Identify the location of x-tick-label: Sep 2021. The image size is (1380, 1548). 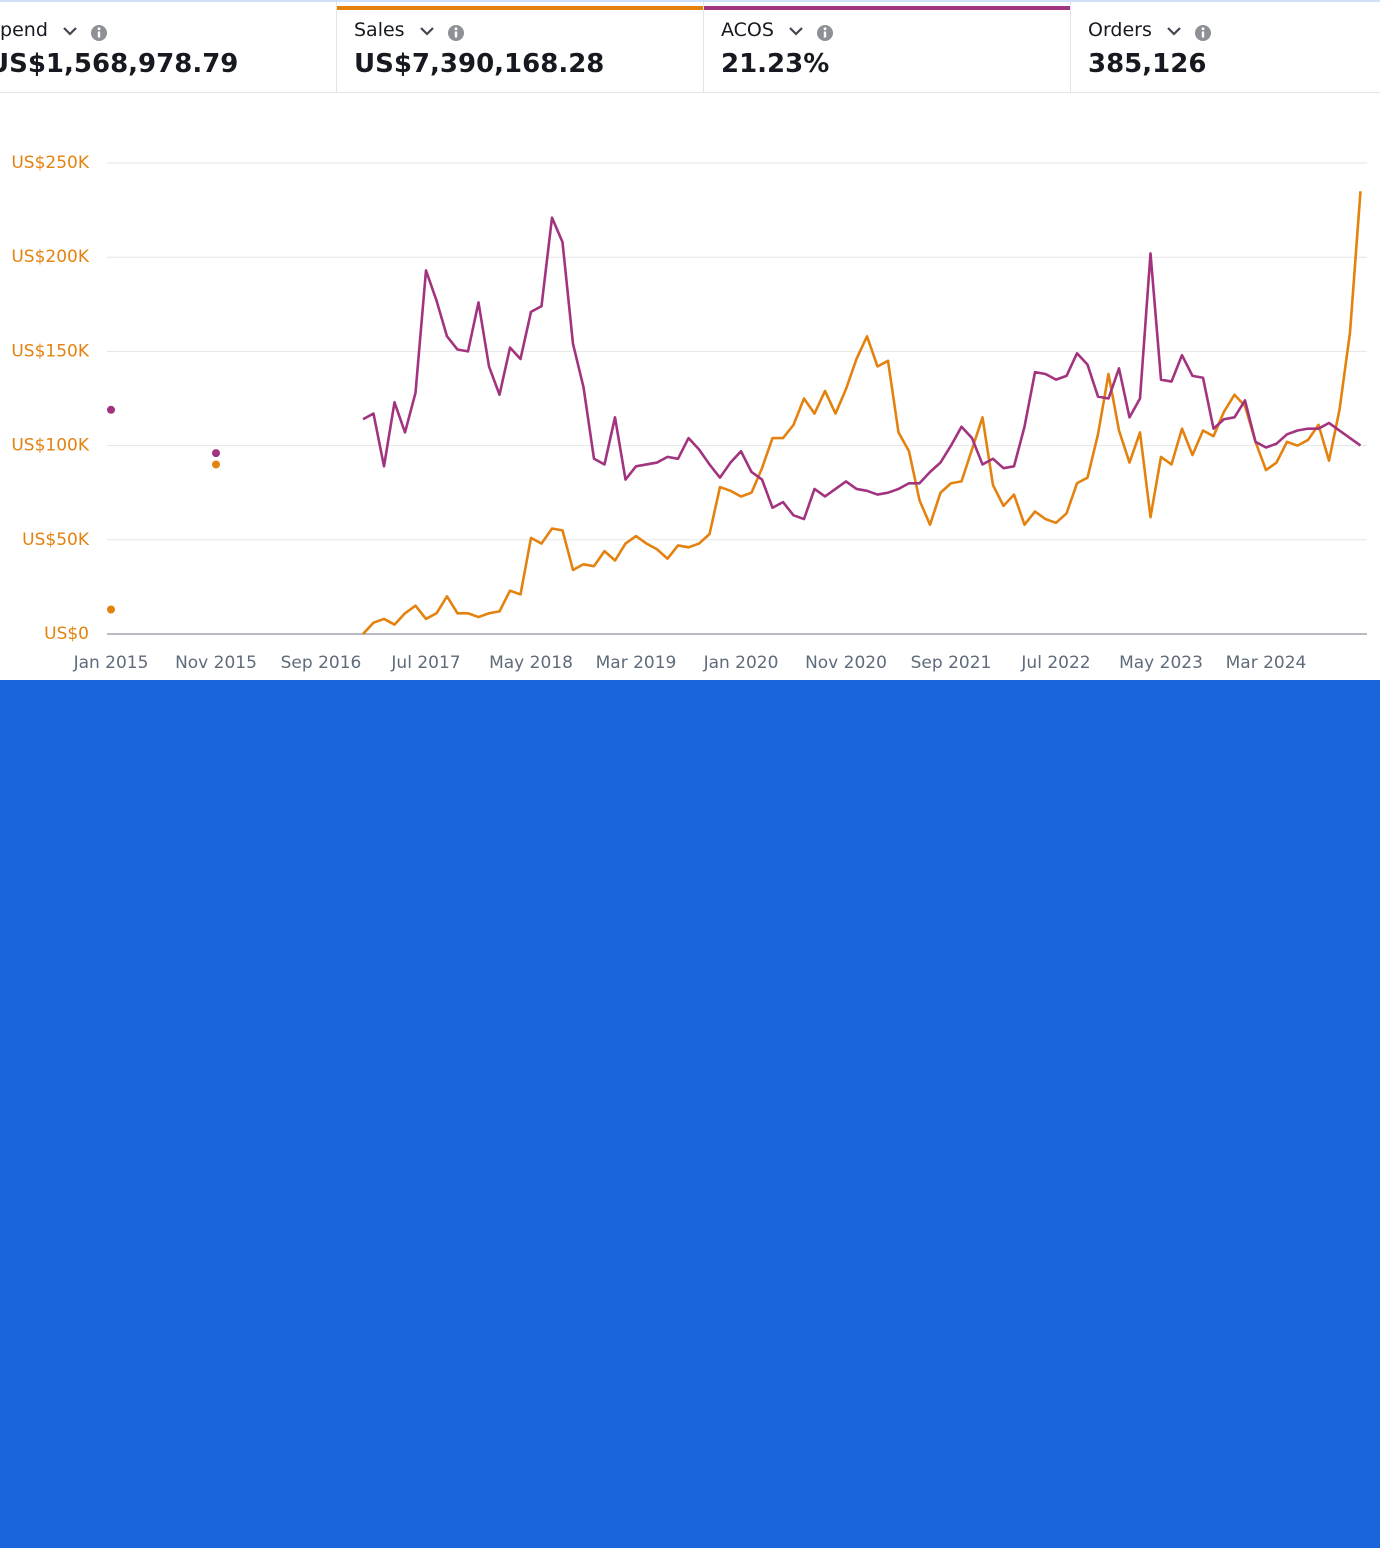
(951, 663).